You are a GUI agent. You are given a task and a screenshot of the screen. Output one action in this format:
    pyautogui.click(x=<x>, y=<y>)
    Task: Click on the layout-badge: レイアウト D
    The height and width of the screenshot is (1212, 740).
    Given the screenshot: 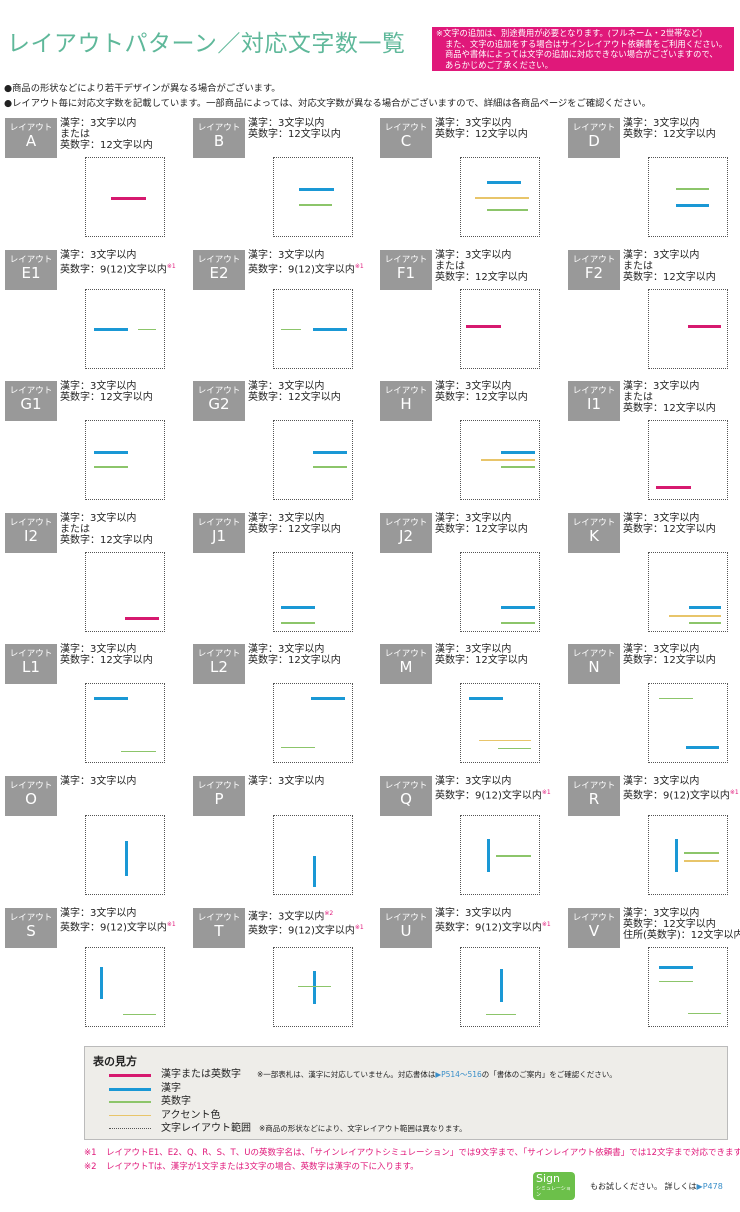 What is the action you would take?
    pyautogui.click(x=594, y=138)
    